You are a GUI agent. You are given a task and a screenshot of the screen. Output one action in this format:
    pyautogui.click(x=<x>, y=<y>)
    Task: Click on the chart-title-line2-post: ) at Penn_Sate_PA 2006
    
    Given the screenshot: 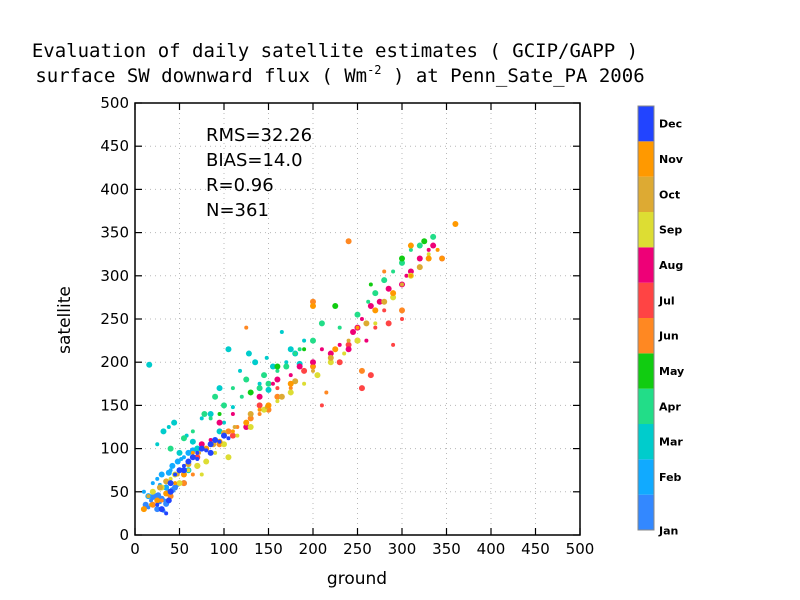 What is the action you would take?
    pyautogui.click(x=513, y=76)
    